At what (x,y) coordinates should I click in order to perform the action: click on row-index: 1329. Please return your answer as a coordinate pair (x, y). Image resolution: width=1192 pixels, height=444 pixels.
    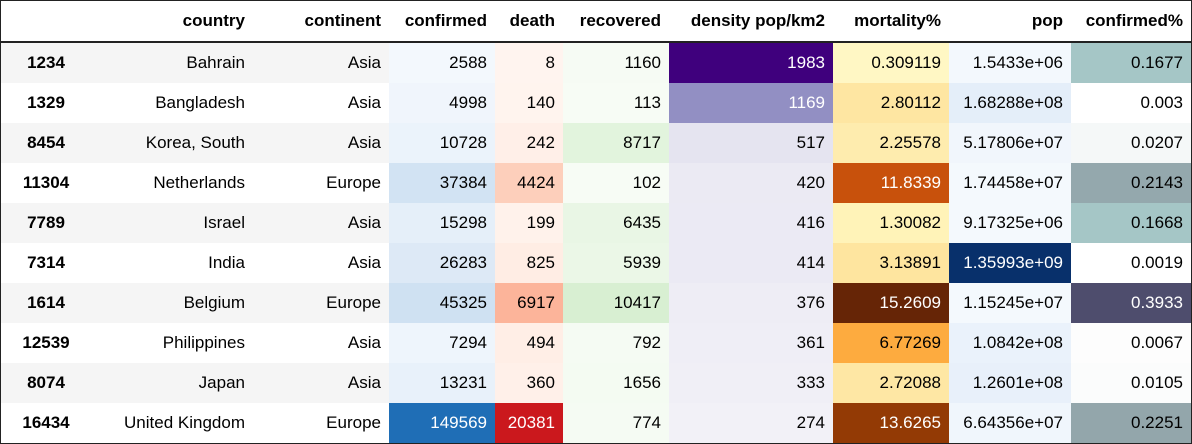
    Looking at the image, I should click on (46, 102).